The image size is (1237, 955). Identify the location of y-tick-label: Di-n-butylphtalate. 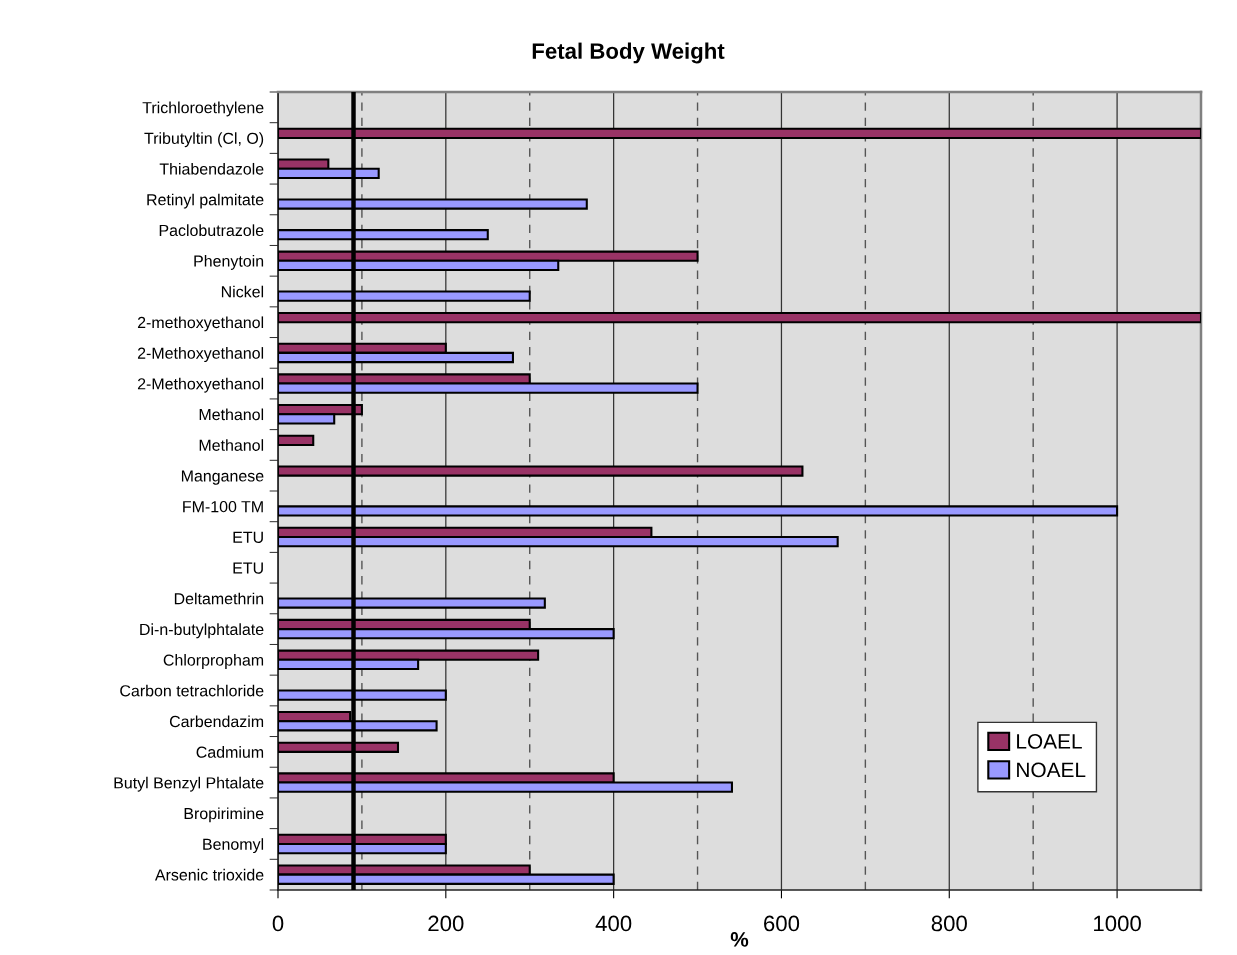
(202, 631).